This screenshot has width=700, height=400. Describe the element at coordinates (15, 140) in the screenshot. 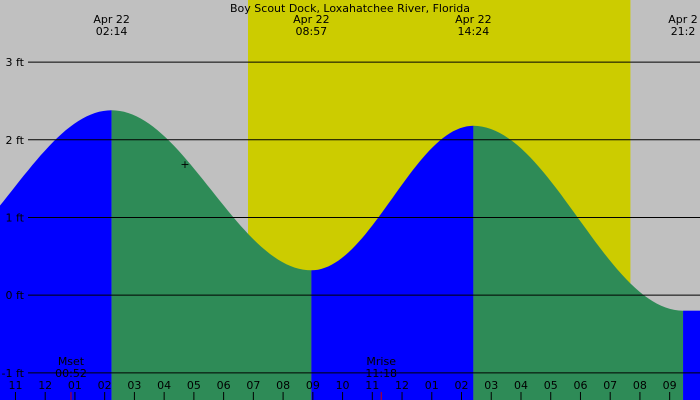

I see `y-tick-label: 2 ft` at that location.